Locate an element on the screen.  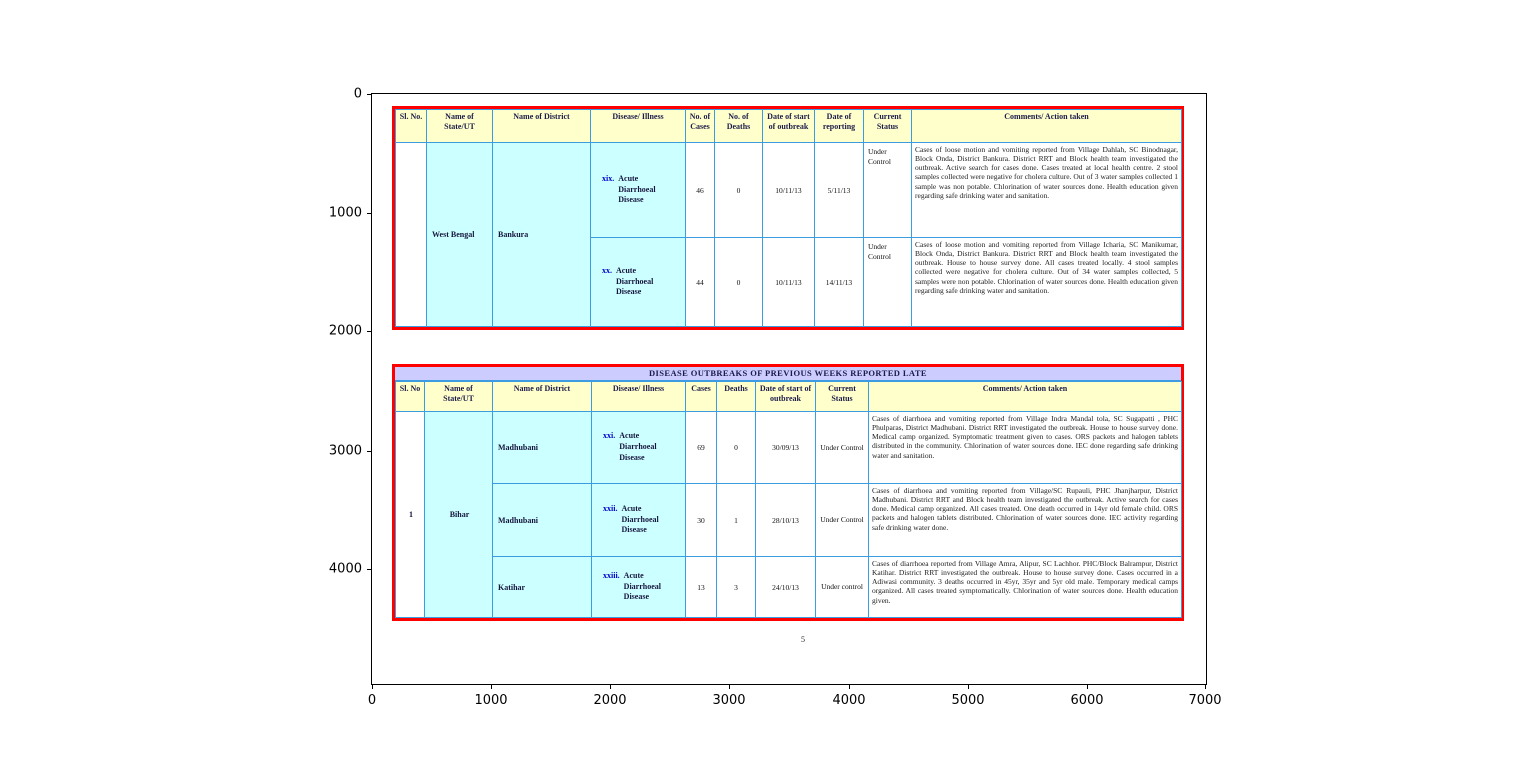
y-axis-tick-label: 3000 is located at coordinates (345, 451).